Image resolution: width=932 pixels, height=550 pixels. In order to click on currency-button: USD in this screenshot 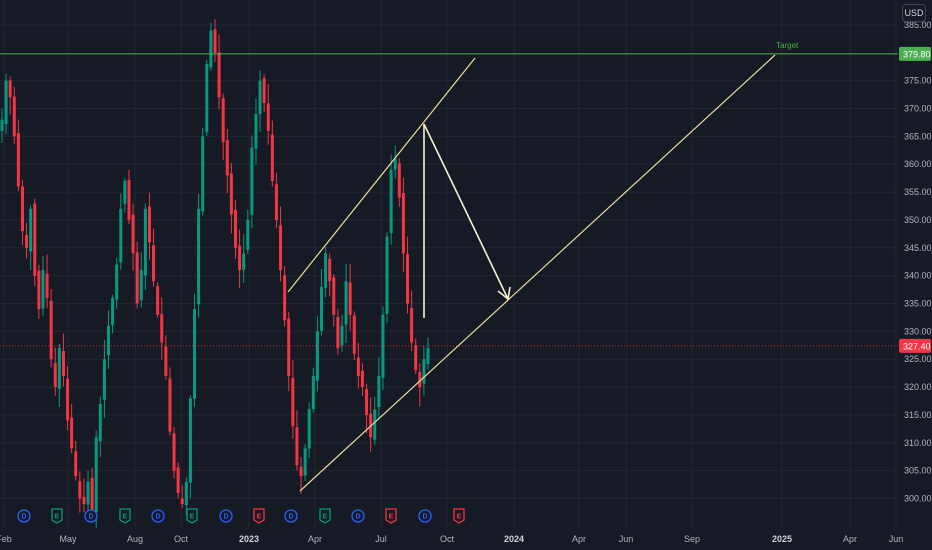, I will do `click(914, 13)`.